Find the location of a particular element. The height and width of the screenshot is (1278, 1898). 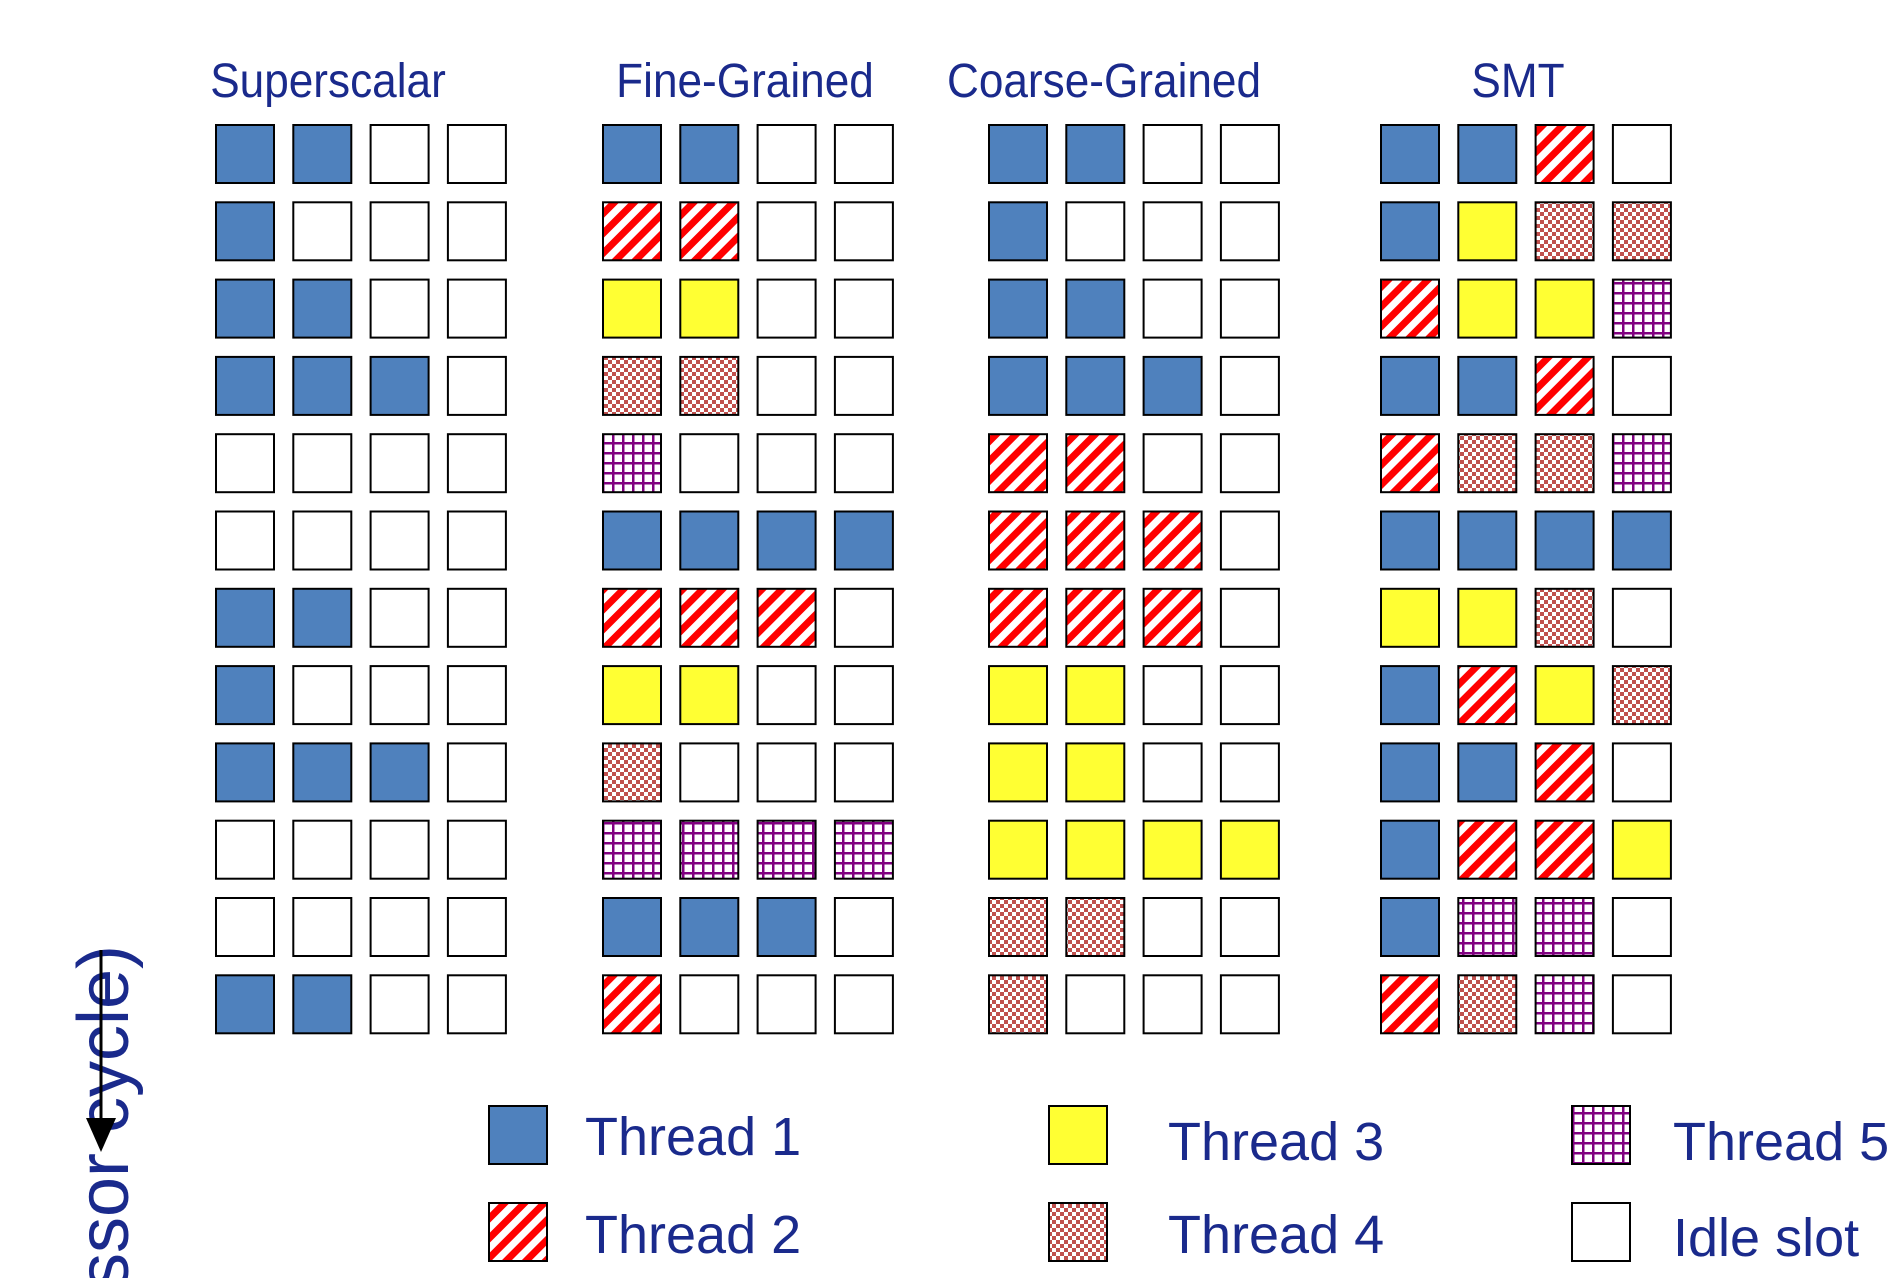

legend-item: Idle slot is located at coordinates (1715, 1235).